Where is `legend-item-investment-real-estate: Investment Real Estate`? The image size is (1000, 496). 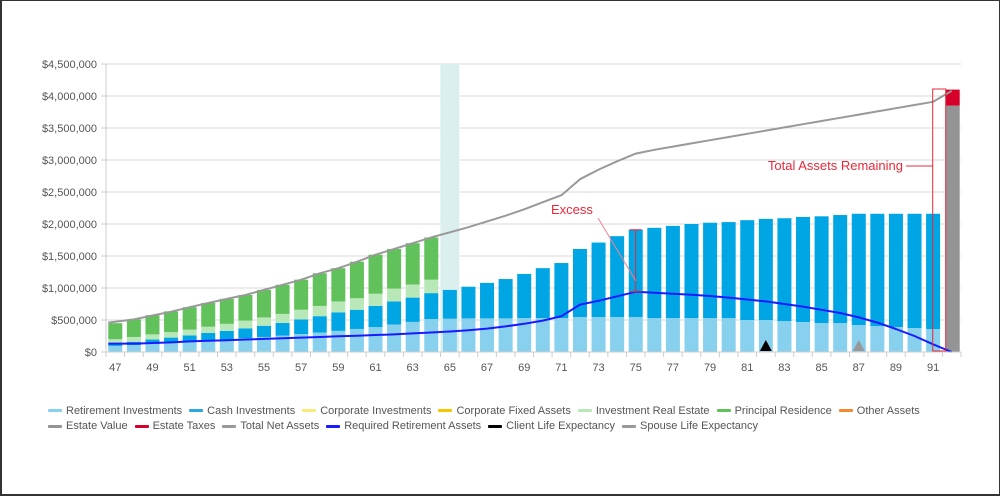 legend-item-investment-real-estate: Investment Real Estate is located at coordinates (643, 411).